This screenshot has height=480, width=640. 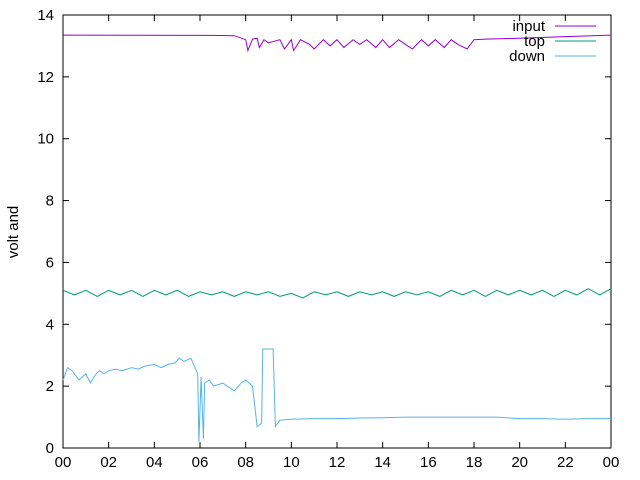 I want to click on y-axis-label: volt and, so click(x=13, y=232).